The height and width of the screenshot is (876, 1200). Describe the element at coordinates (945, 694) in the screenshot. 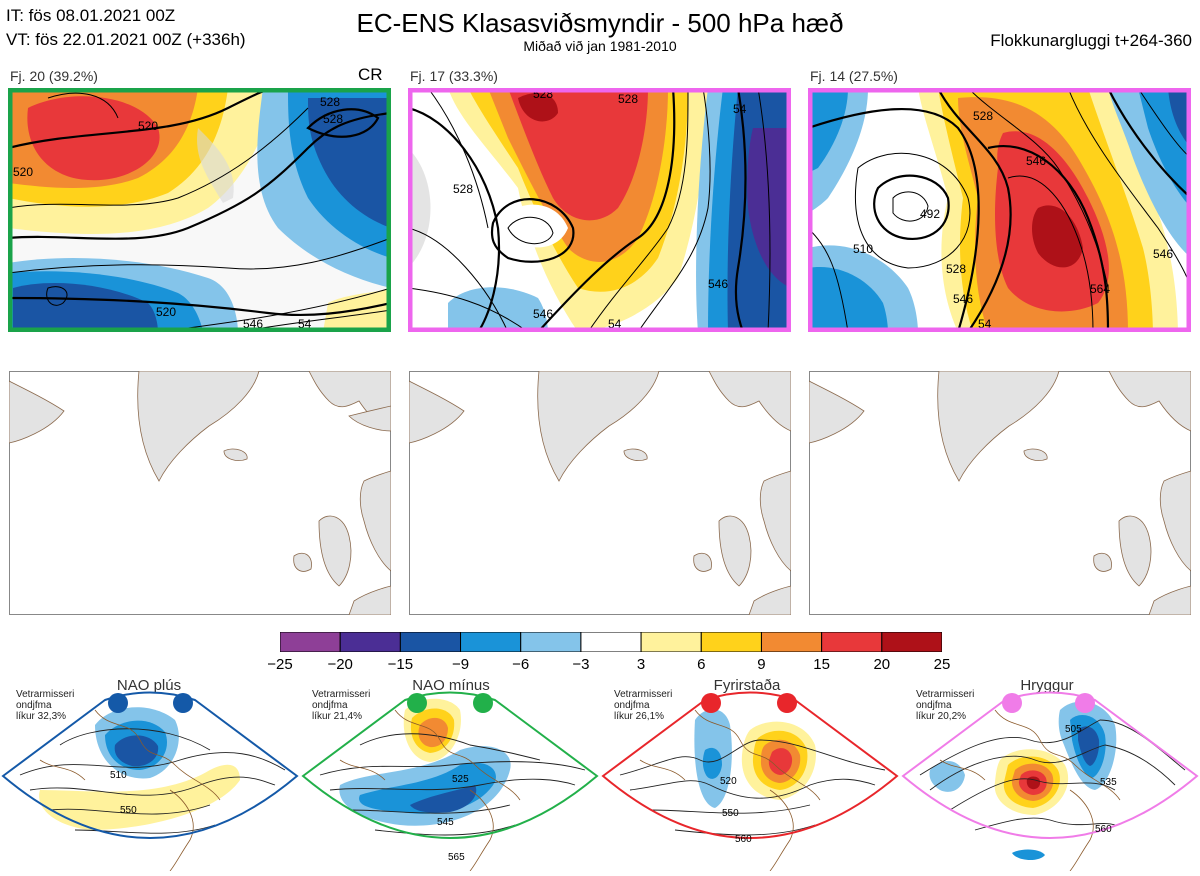

I see `regime-4-info-line: Vetrarmisseri` at that location.